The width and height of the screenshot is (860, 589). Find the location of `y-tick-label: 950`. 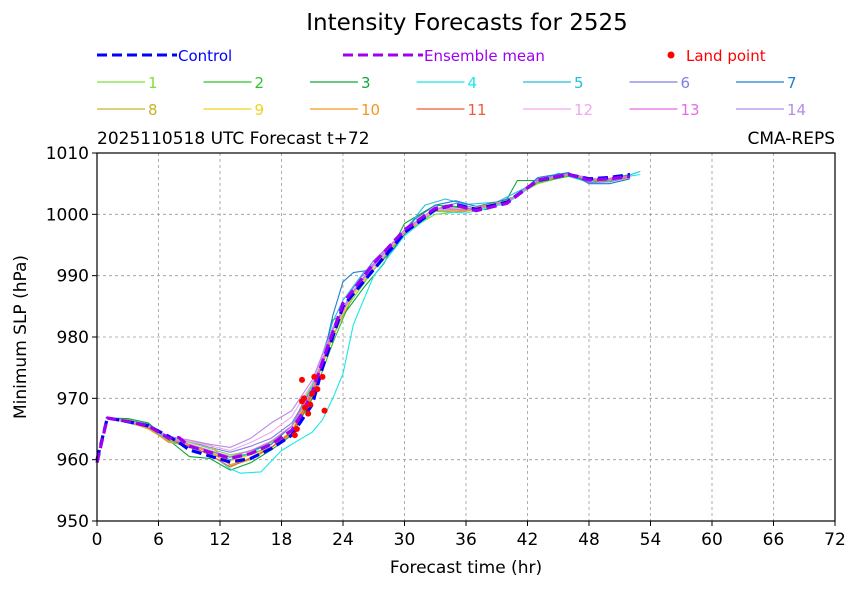

y-tick-label: 950 is located at coordinates (73, 522).